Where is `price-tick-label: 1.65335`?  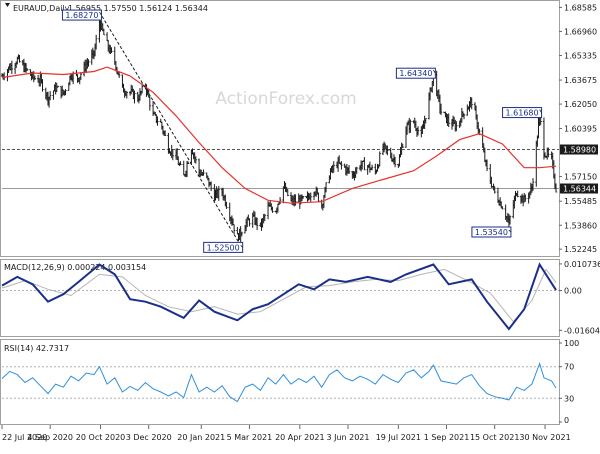 price-tick-label: 1.65335 is located at coordinates (580, 55).